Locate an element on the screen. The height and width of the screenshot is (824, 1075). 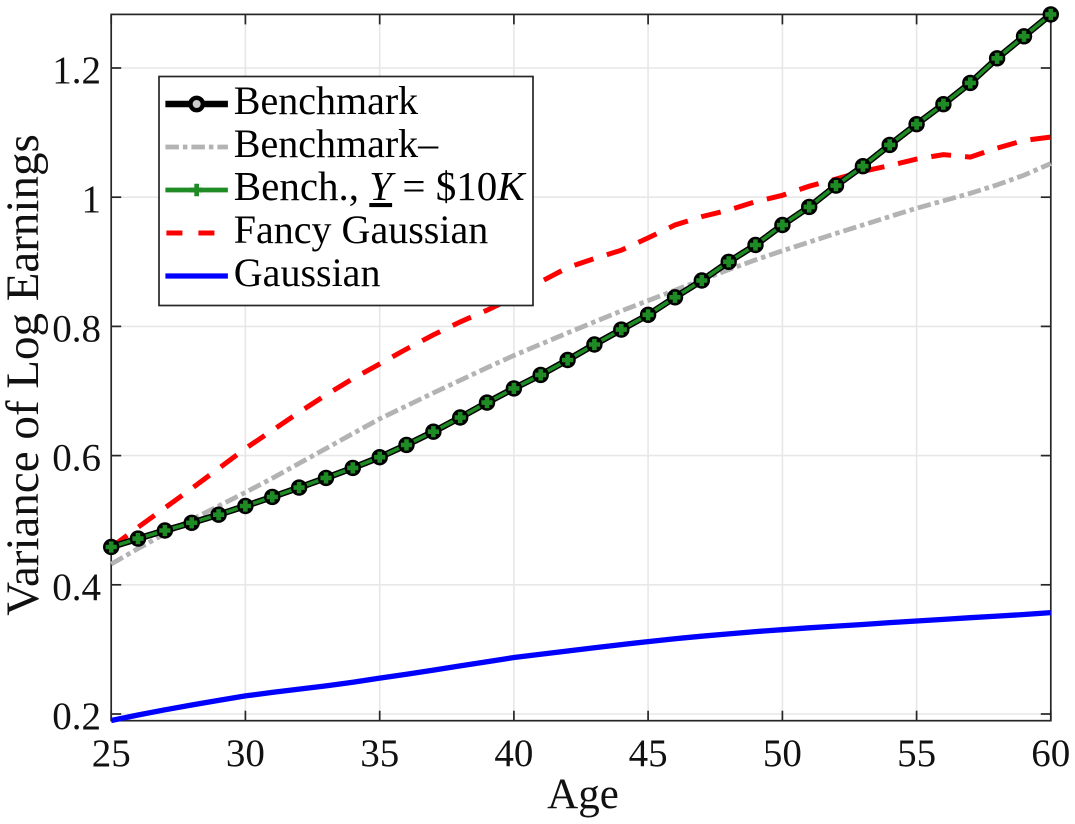
svg-text: Benchmark is located at coordinates (326, 100).